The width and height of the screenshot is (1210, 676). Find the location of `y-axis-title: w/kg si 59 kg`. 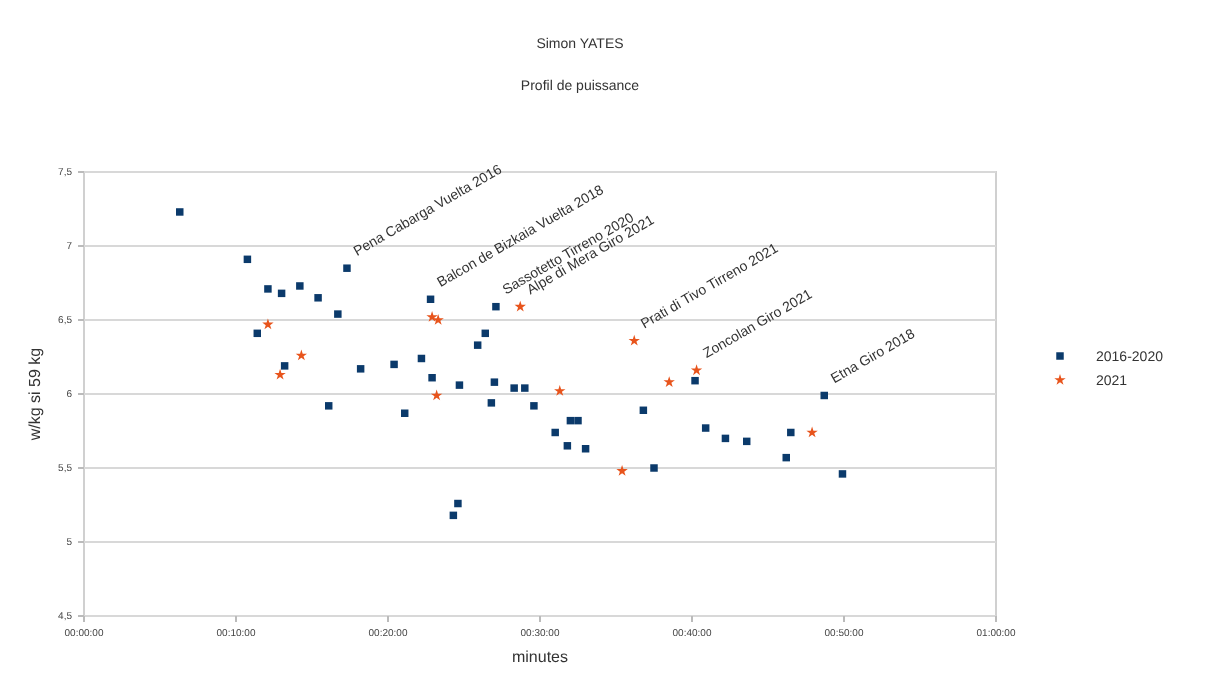

y-axis-title: w/kg si 59 kg is located at coordinates (35, 395).